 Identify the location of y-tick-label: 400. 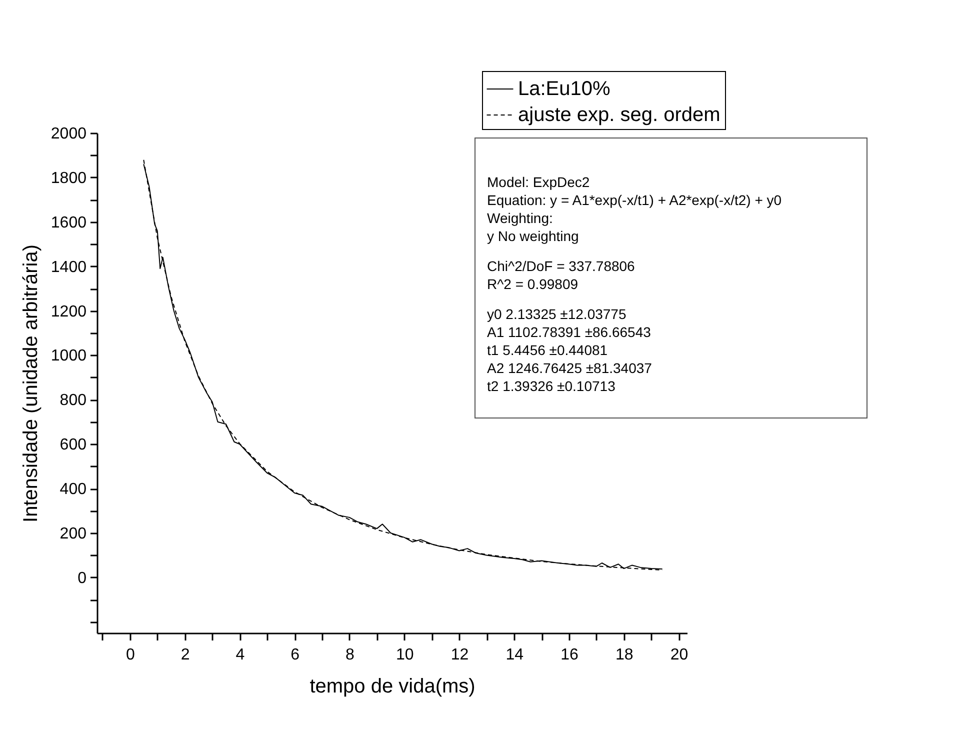
(73, 489).